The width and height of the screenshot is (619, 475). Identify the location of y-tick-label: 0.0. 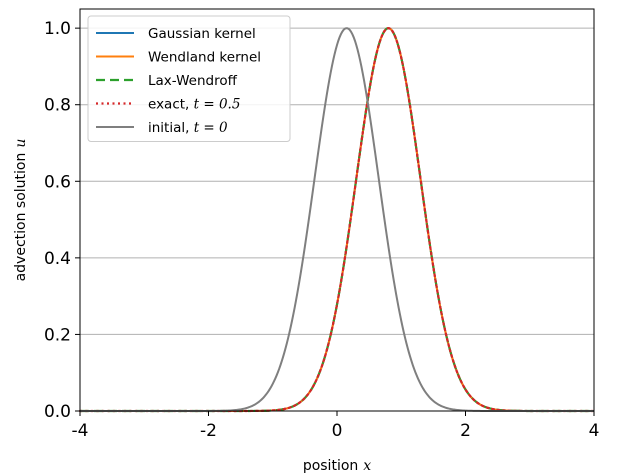
(57, 412).